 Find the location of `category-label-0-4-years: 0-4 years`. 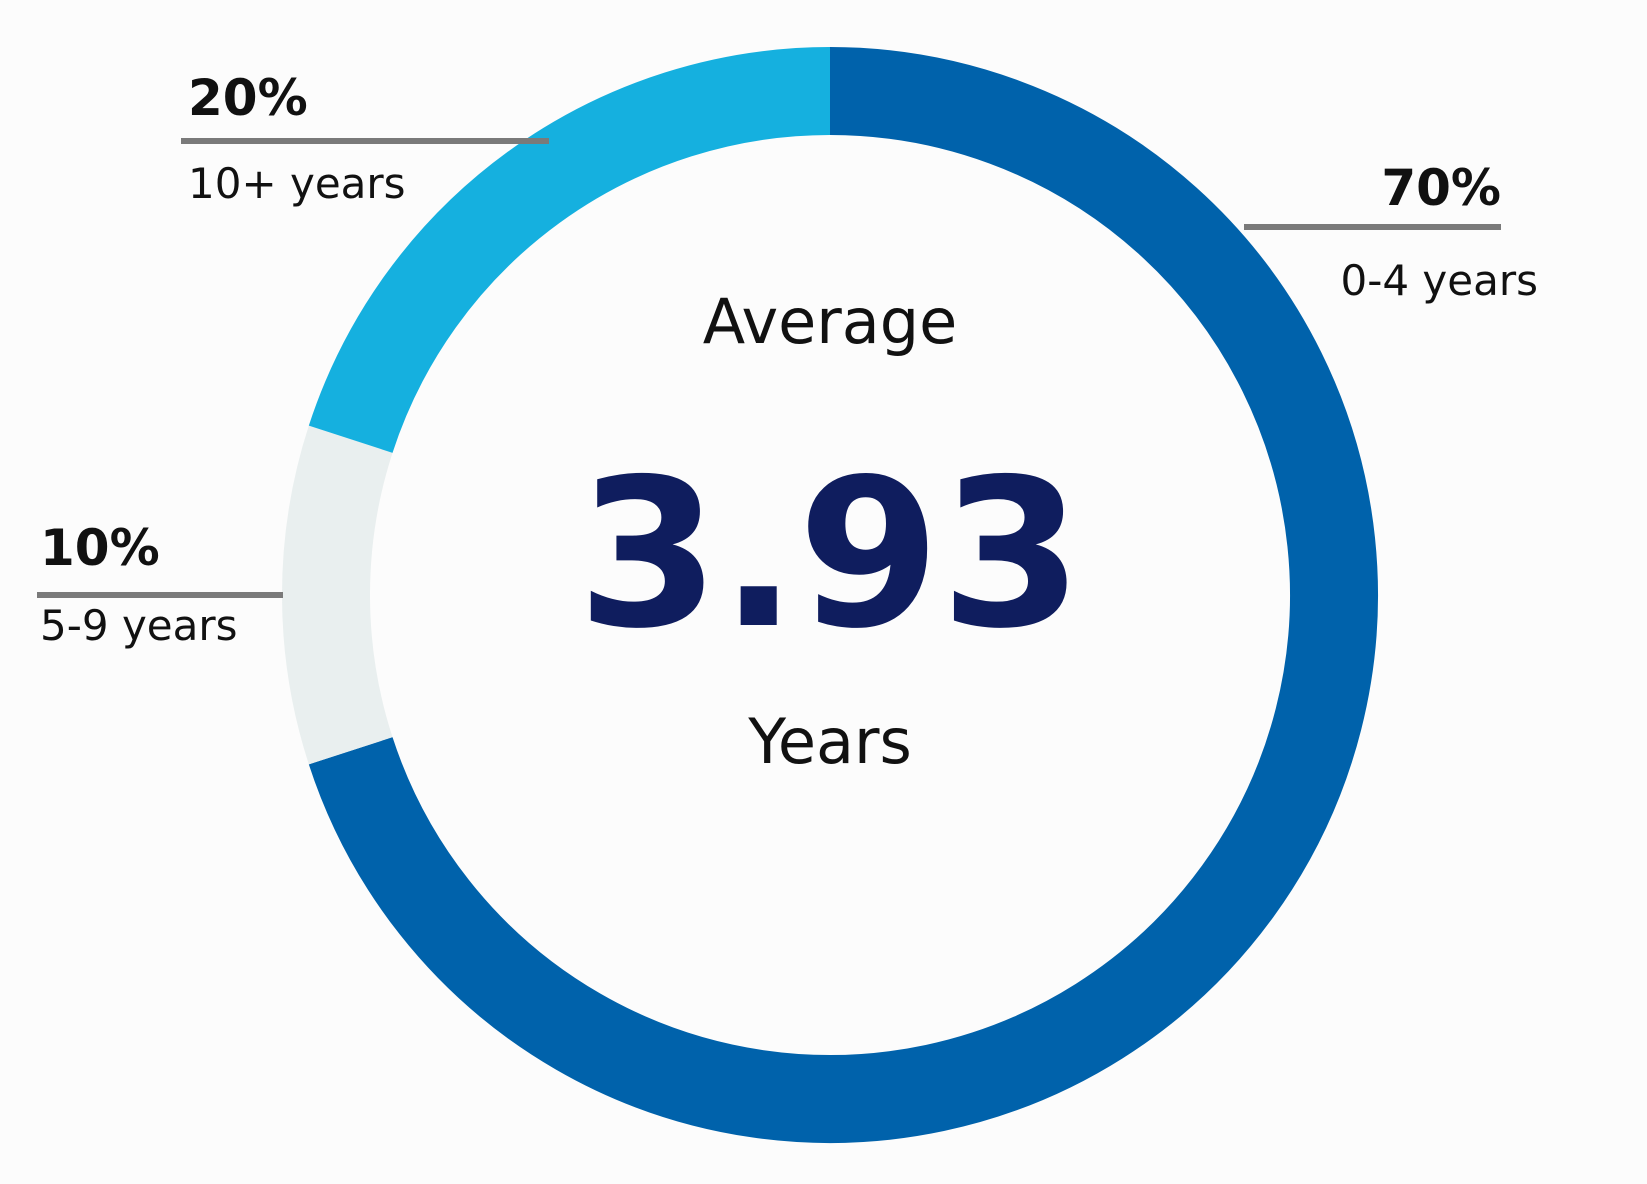

category-label-0-4-years: 0-4 years is located at coordinates (1439, 280).